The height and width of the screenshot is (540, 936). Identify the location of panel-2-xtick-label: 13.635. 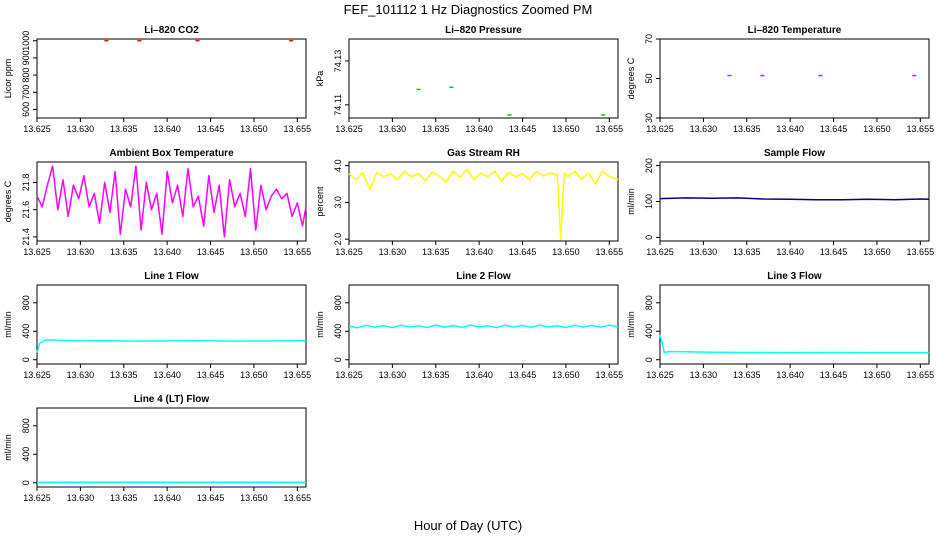
(747, 129).